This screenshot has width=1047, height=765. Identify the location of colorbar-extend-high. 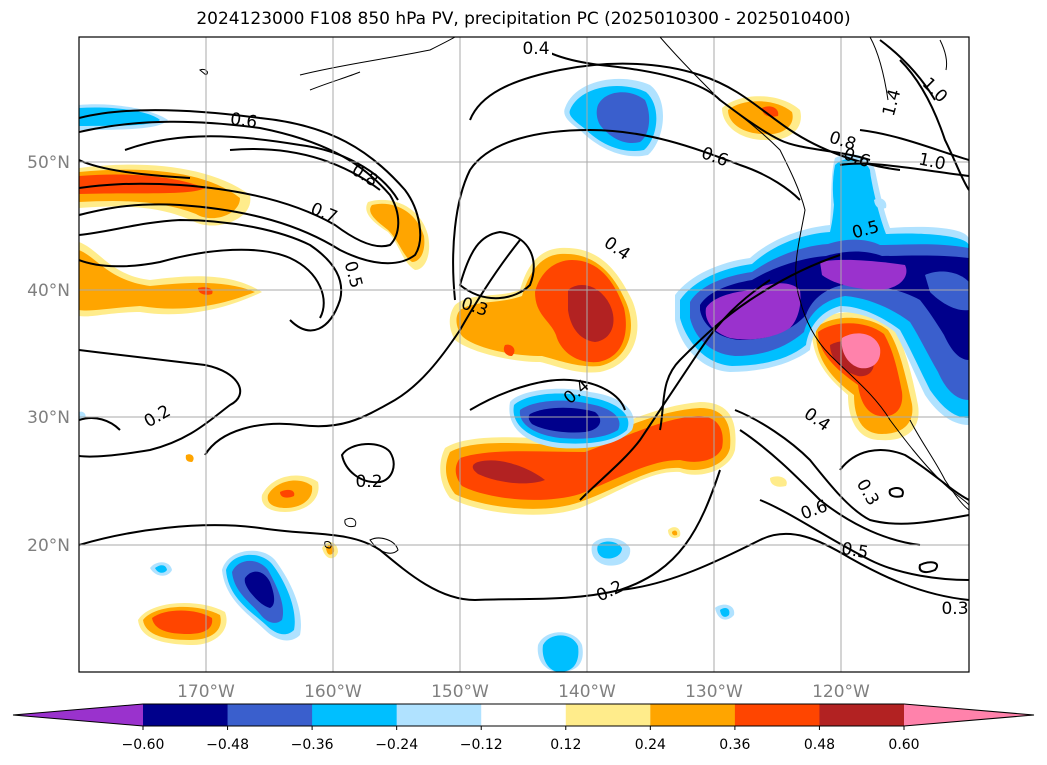
(969, 715).